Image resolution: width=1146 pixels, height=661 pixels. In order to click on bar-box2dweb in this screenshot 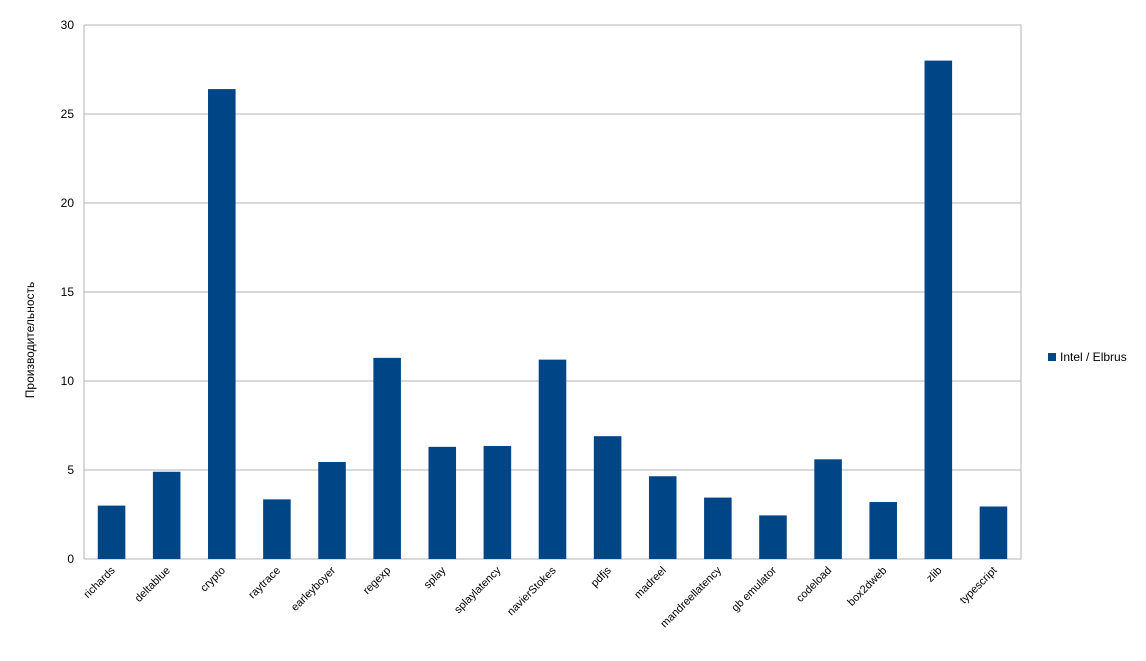, I will do `click(883, 530)`.